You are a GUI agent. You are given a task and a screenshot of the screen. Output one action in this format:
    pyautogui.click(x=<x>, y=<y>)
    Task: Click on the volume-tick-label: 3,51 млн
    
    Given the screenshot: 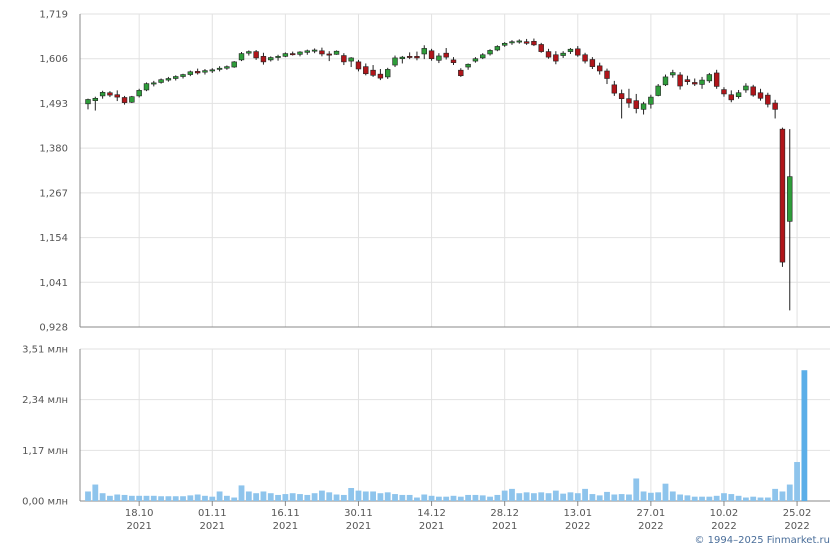 What is the action you would take?
    pyautogui.click(x=45, y=350)
    